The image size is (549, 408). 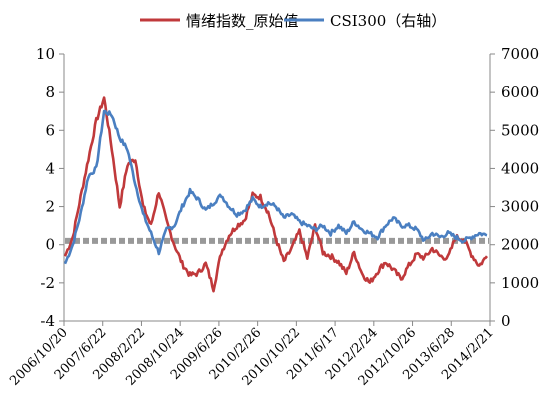 I want to click on left-tick-label: 8, so click(x=50, y=92).